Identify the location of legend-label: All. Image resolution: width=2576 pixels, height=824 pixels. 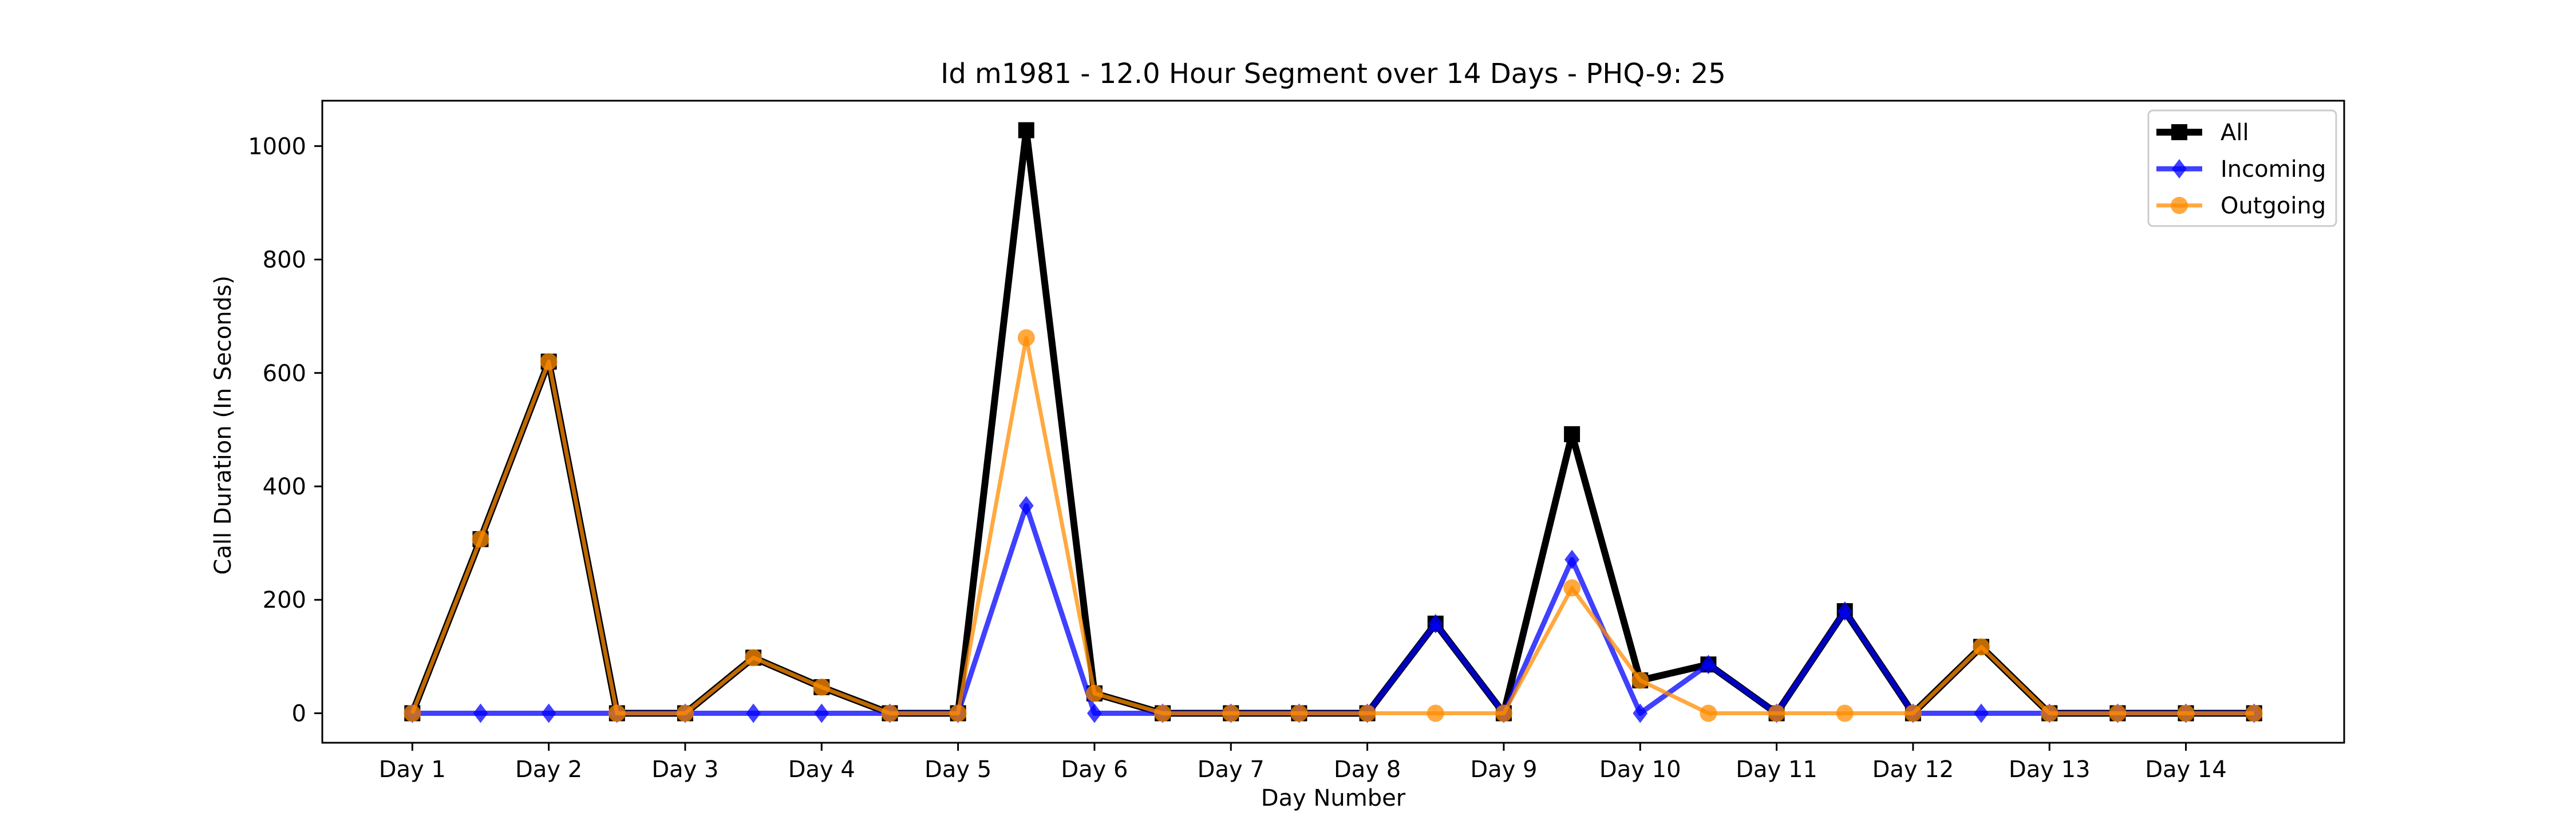
(2235, 133).